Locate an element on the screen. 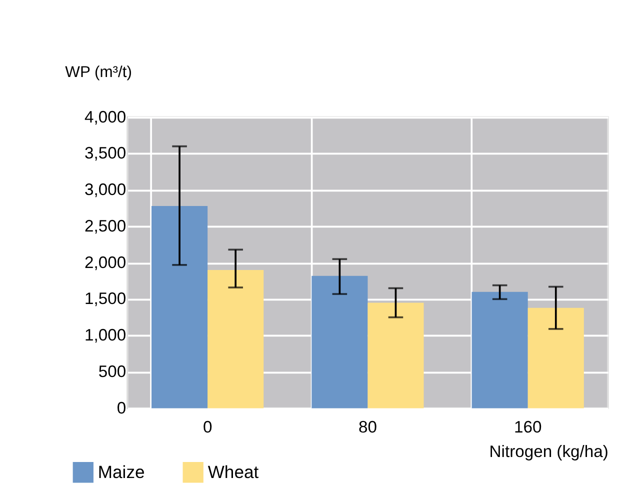 This screenshot has width=619, height=500. x-tick-label: 80 is located at coordinates (367, 427).